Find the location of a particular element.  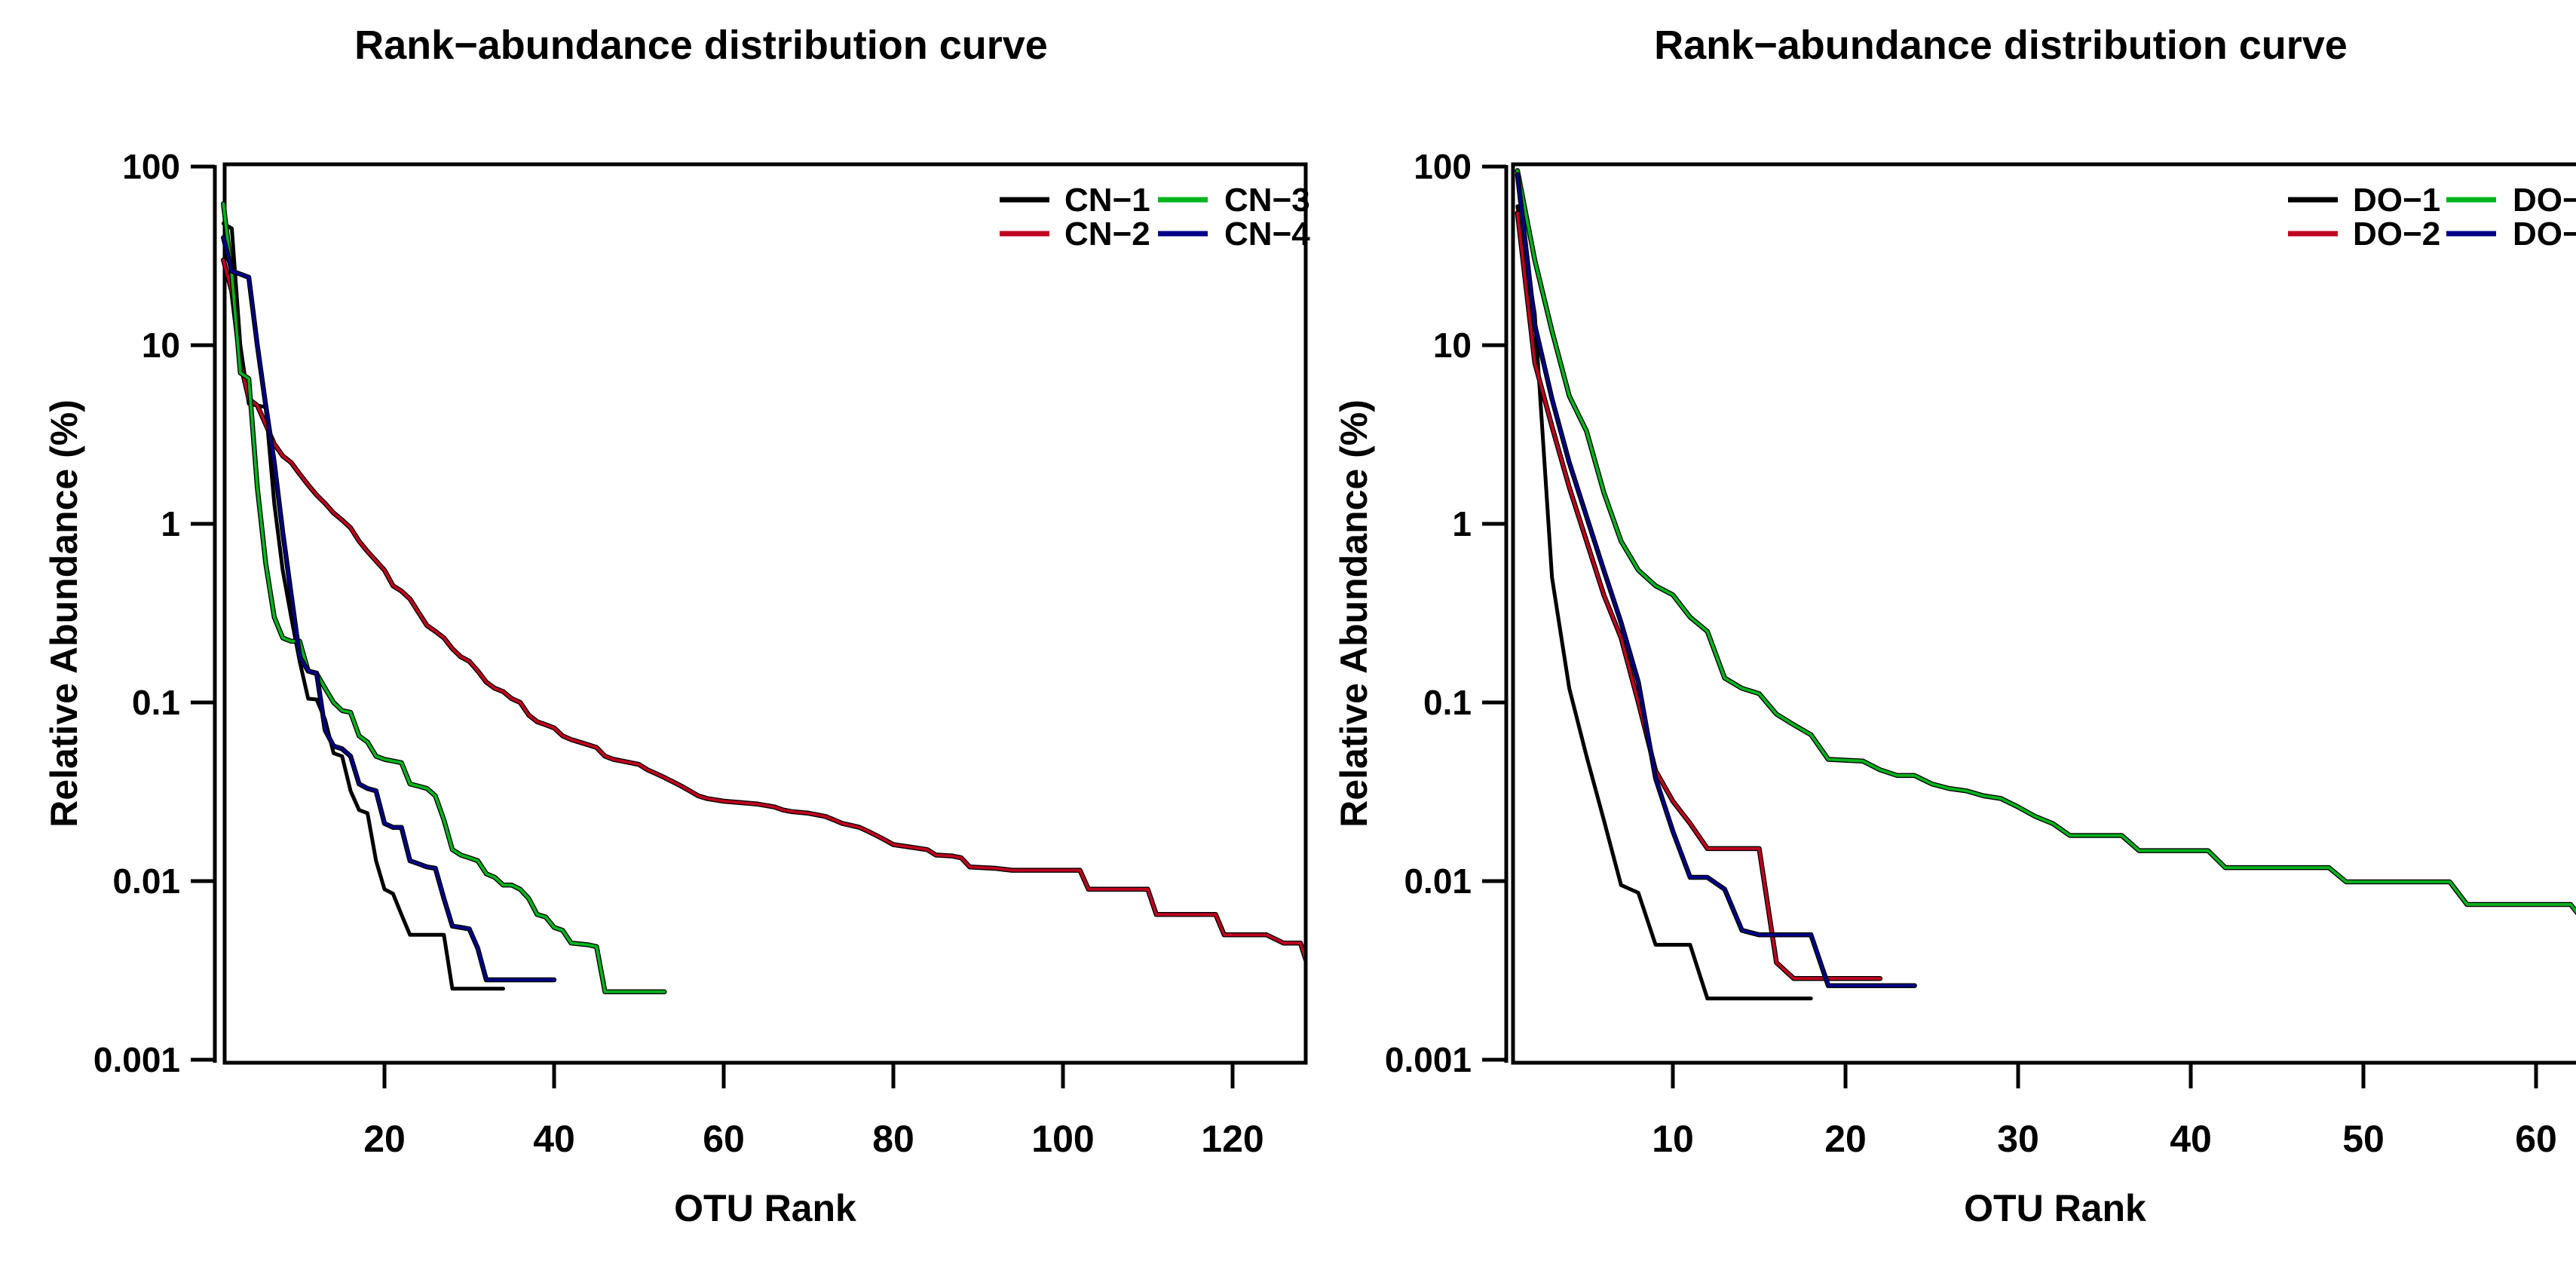

x-tick-label: 30 is located at coordinates (2018, 1139).